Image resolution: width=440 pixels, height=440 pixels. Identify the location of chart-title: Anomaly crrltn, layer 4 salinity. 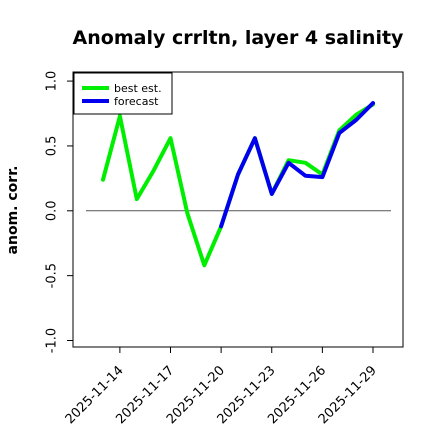
(238, 38).